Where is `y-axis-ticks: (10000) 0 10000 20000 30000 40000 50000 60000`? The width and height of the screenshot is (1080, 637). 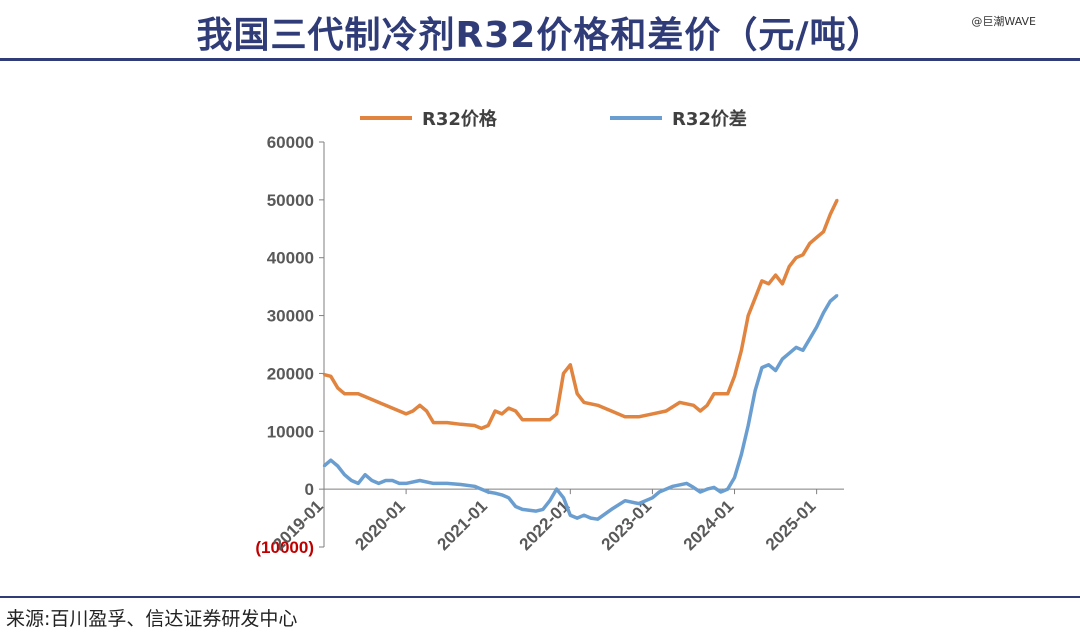
y-axis-ticks: (10000) 0 10000 20000 30000 40000 50000 60000 is located at coordinates (289, 345).